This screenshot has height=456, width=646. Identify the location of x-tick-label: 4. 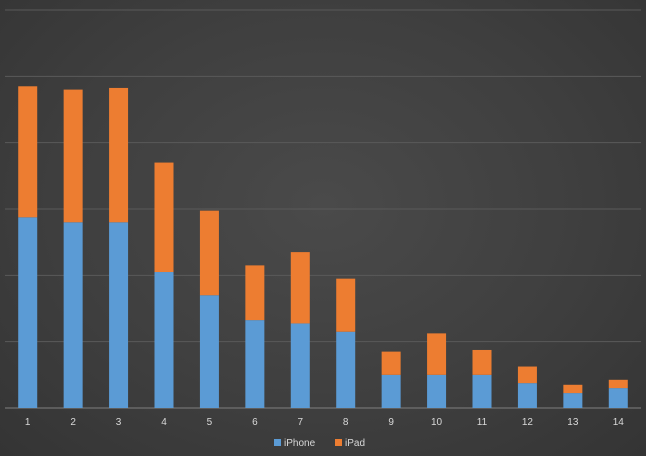
(164, 422).